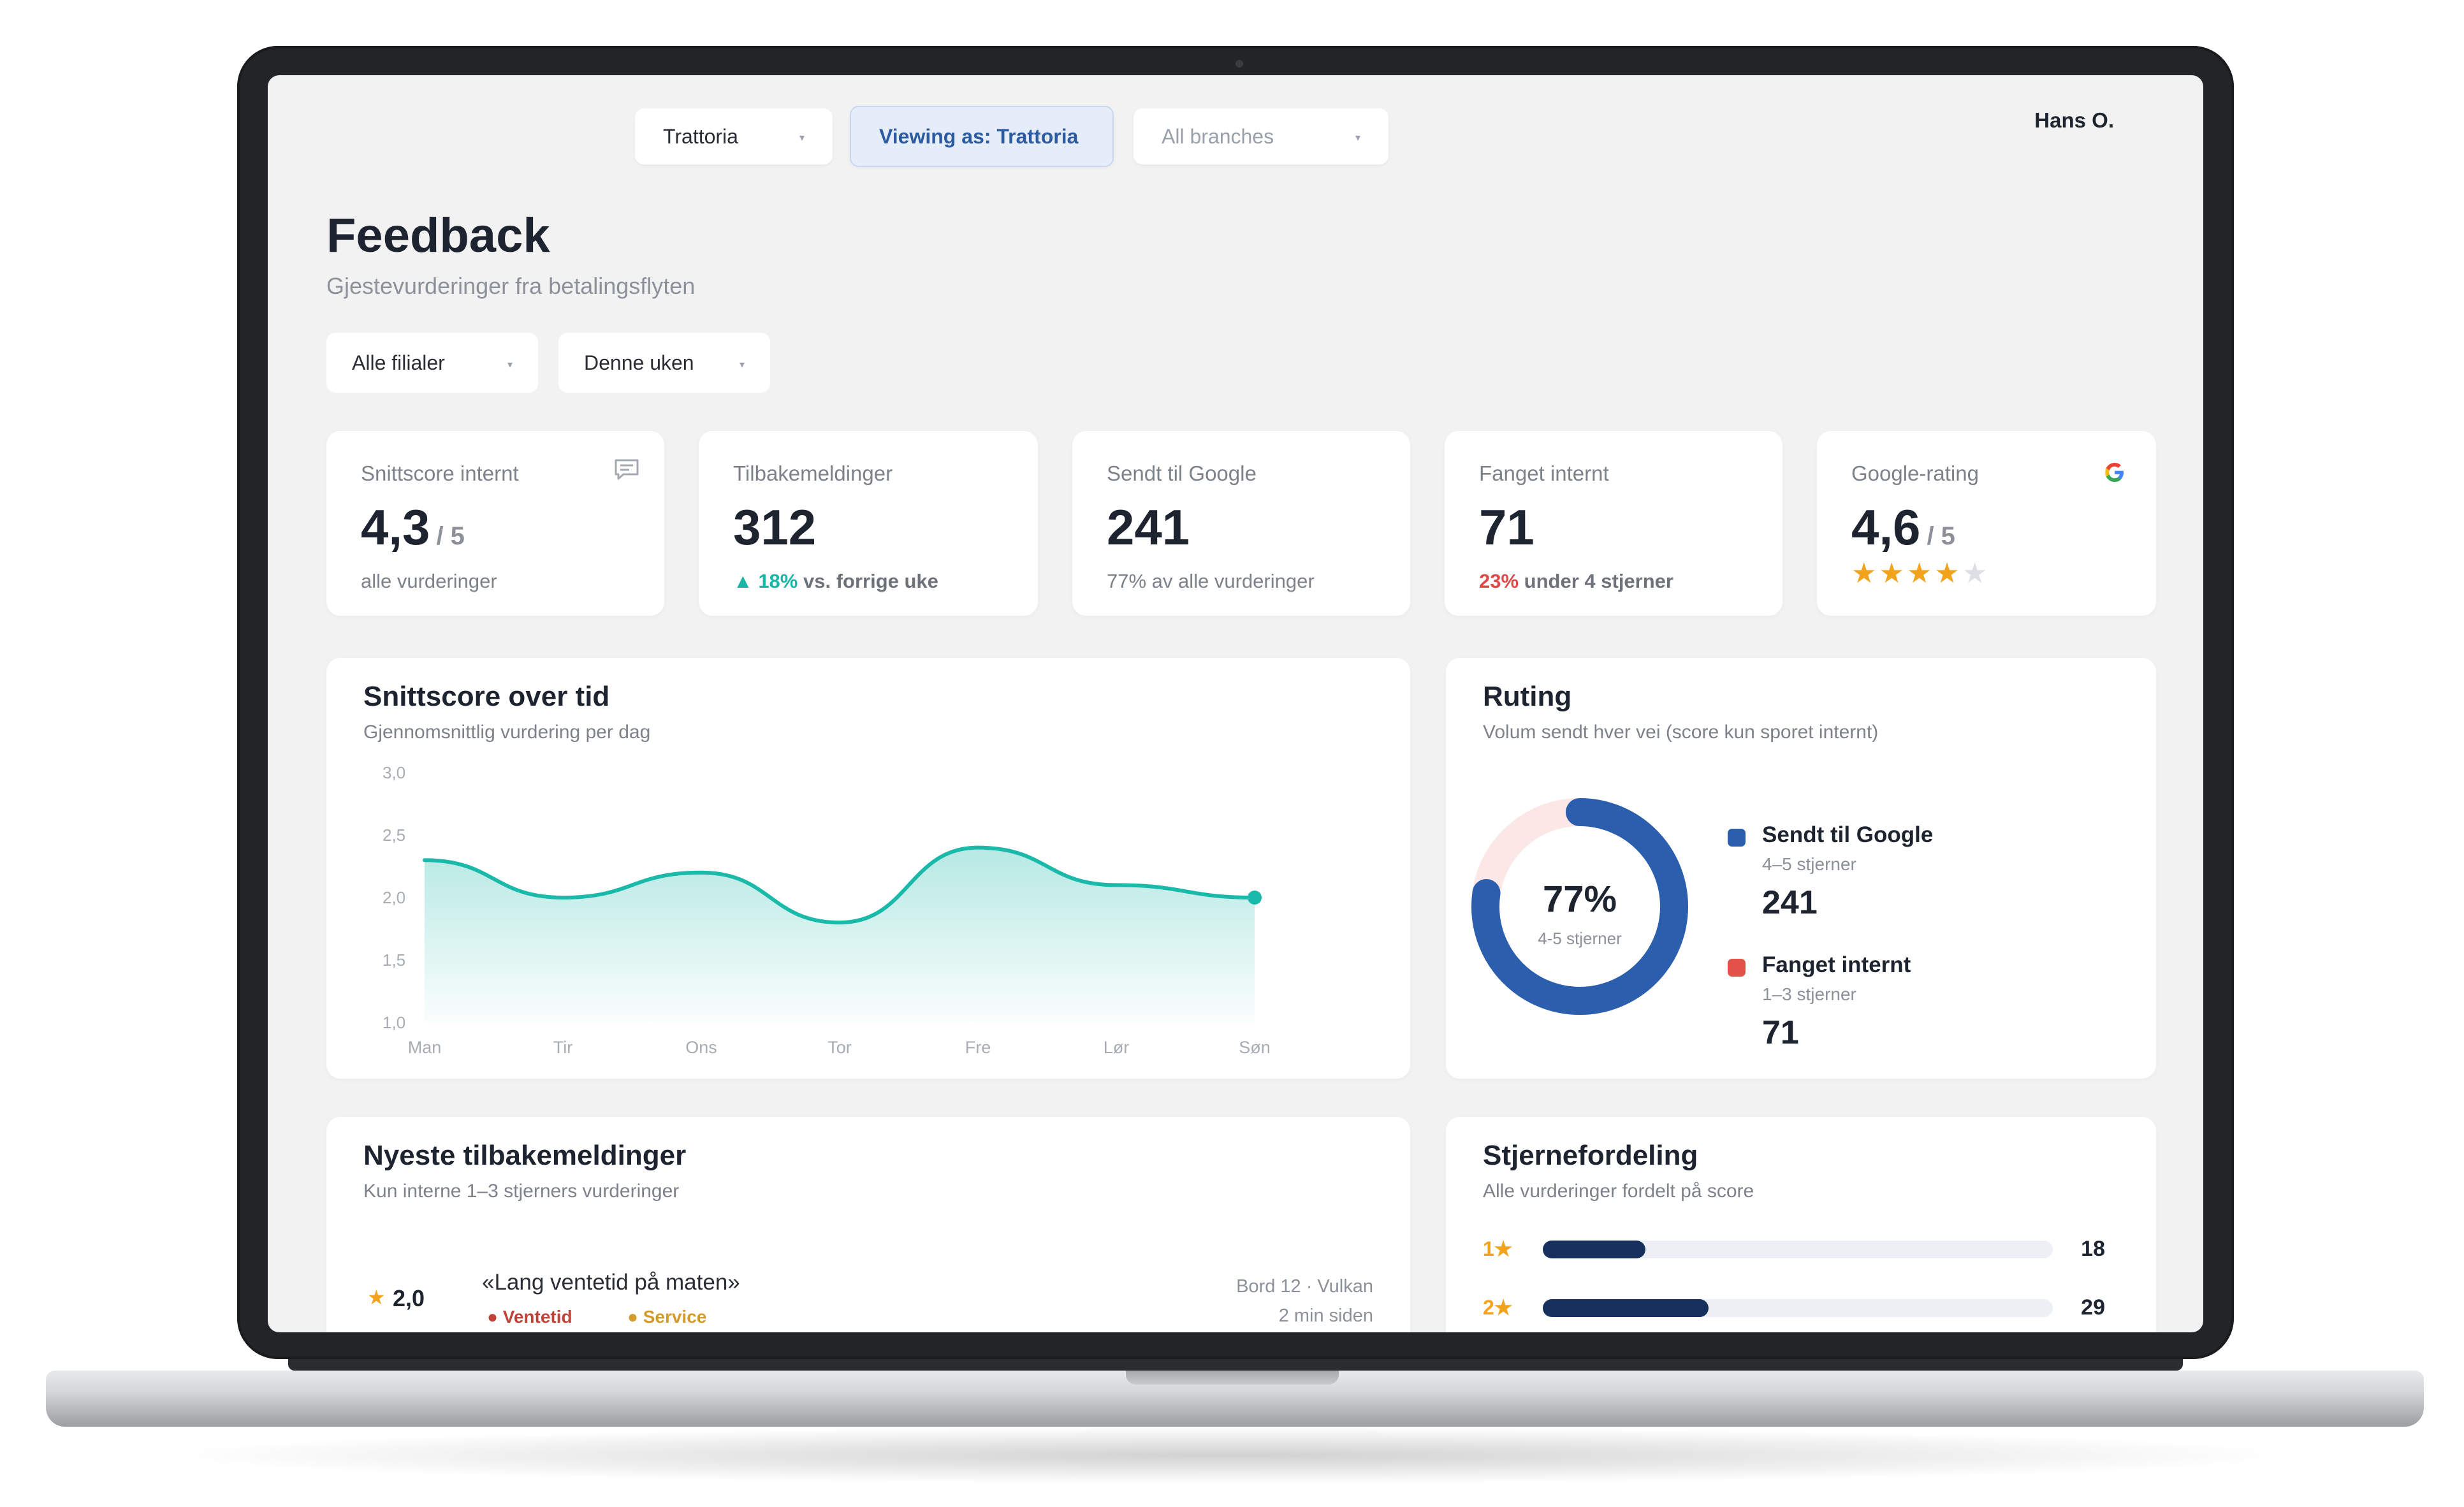 The height and width of the screenshot is (1507, 2464). What do you see at coordinates (1233, 1378) in the screenshot?
I see `laptop-notch` at bounding box center [1233, 1378].